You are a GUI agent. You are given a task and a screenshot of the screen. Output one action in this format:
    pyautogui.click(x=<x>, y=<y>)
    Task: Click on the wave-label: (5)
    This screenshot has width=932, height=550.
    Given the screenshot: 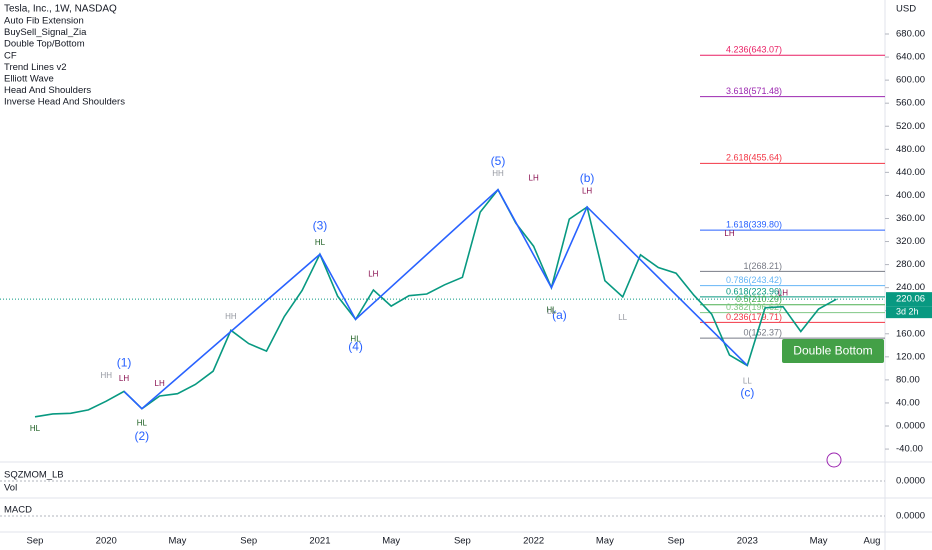 What is the action you would take?
    pyautogui.click(x=498, y=161)
    